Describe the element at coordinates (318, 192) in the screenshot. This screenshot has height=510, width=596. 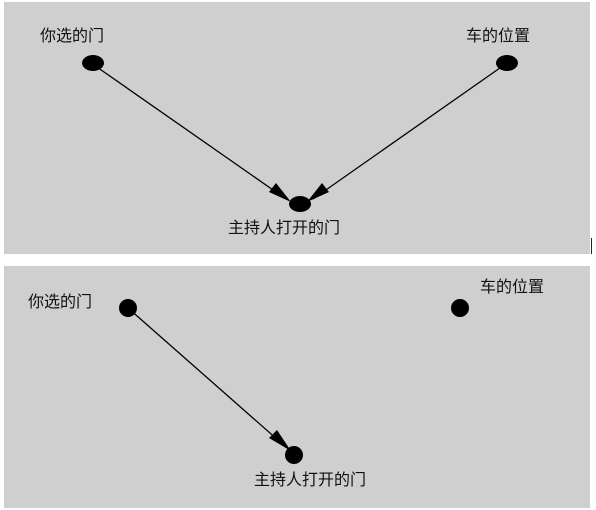
I see `arrowhead-car-to-host-door` at that location.